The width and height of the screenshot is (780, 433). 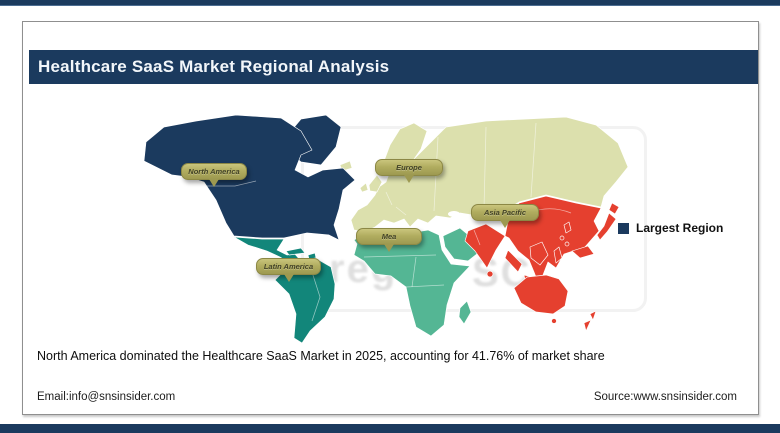 I want to click on title-bar: Healthcare SaaS Market Regional Analysis, so click(x=393, y=67).